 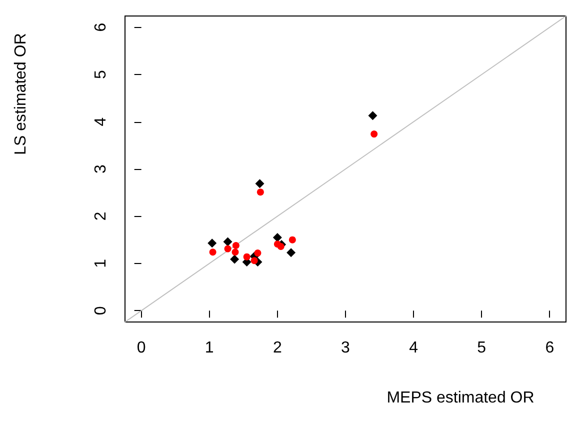 I want to click on y-tick-label: 6, so click(x=101, y=27).